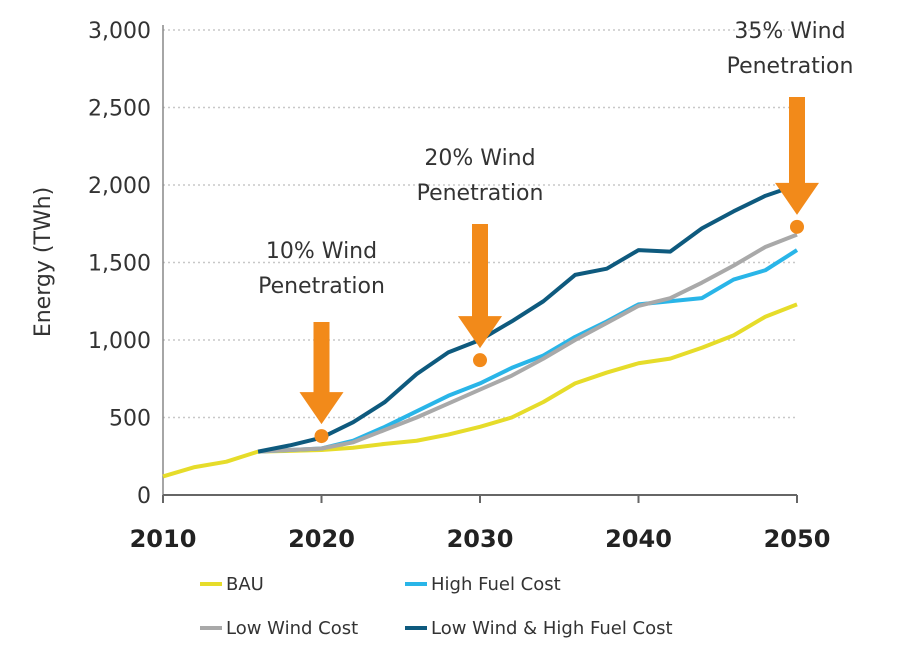  I want to click on legend-label: Low Wind Cost, so click(292, 628).